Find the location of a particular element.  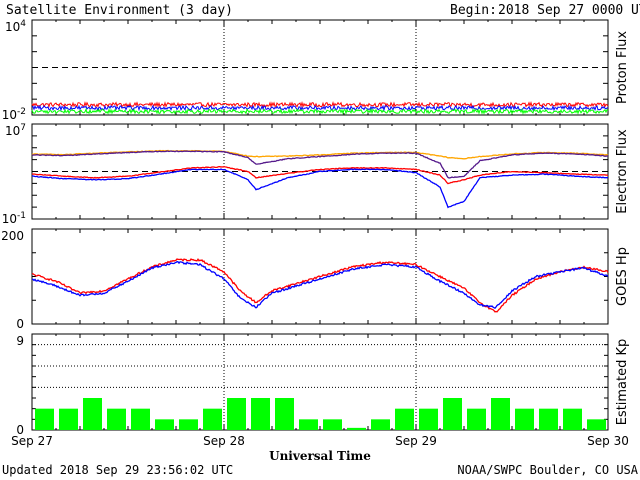

series-line-green is located at coordinates (320, 111).